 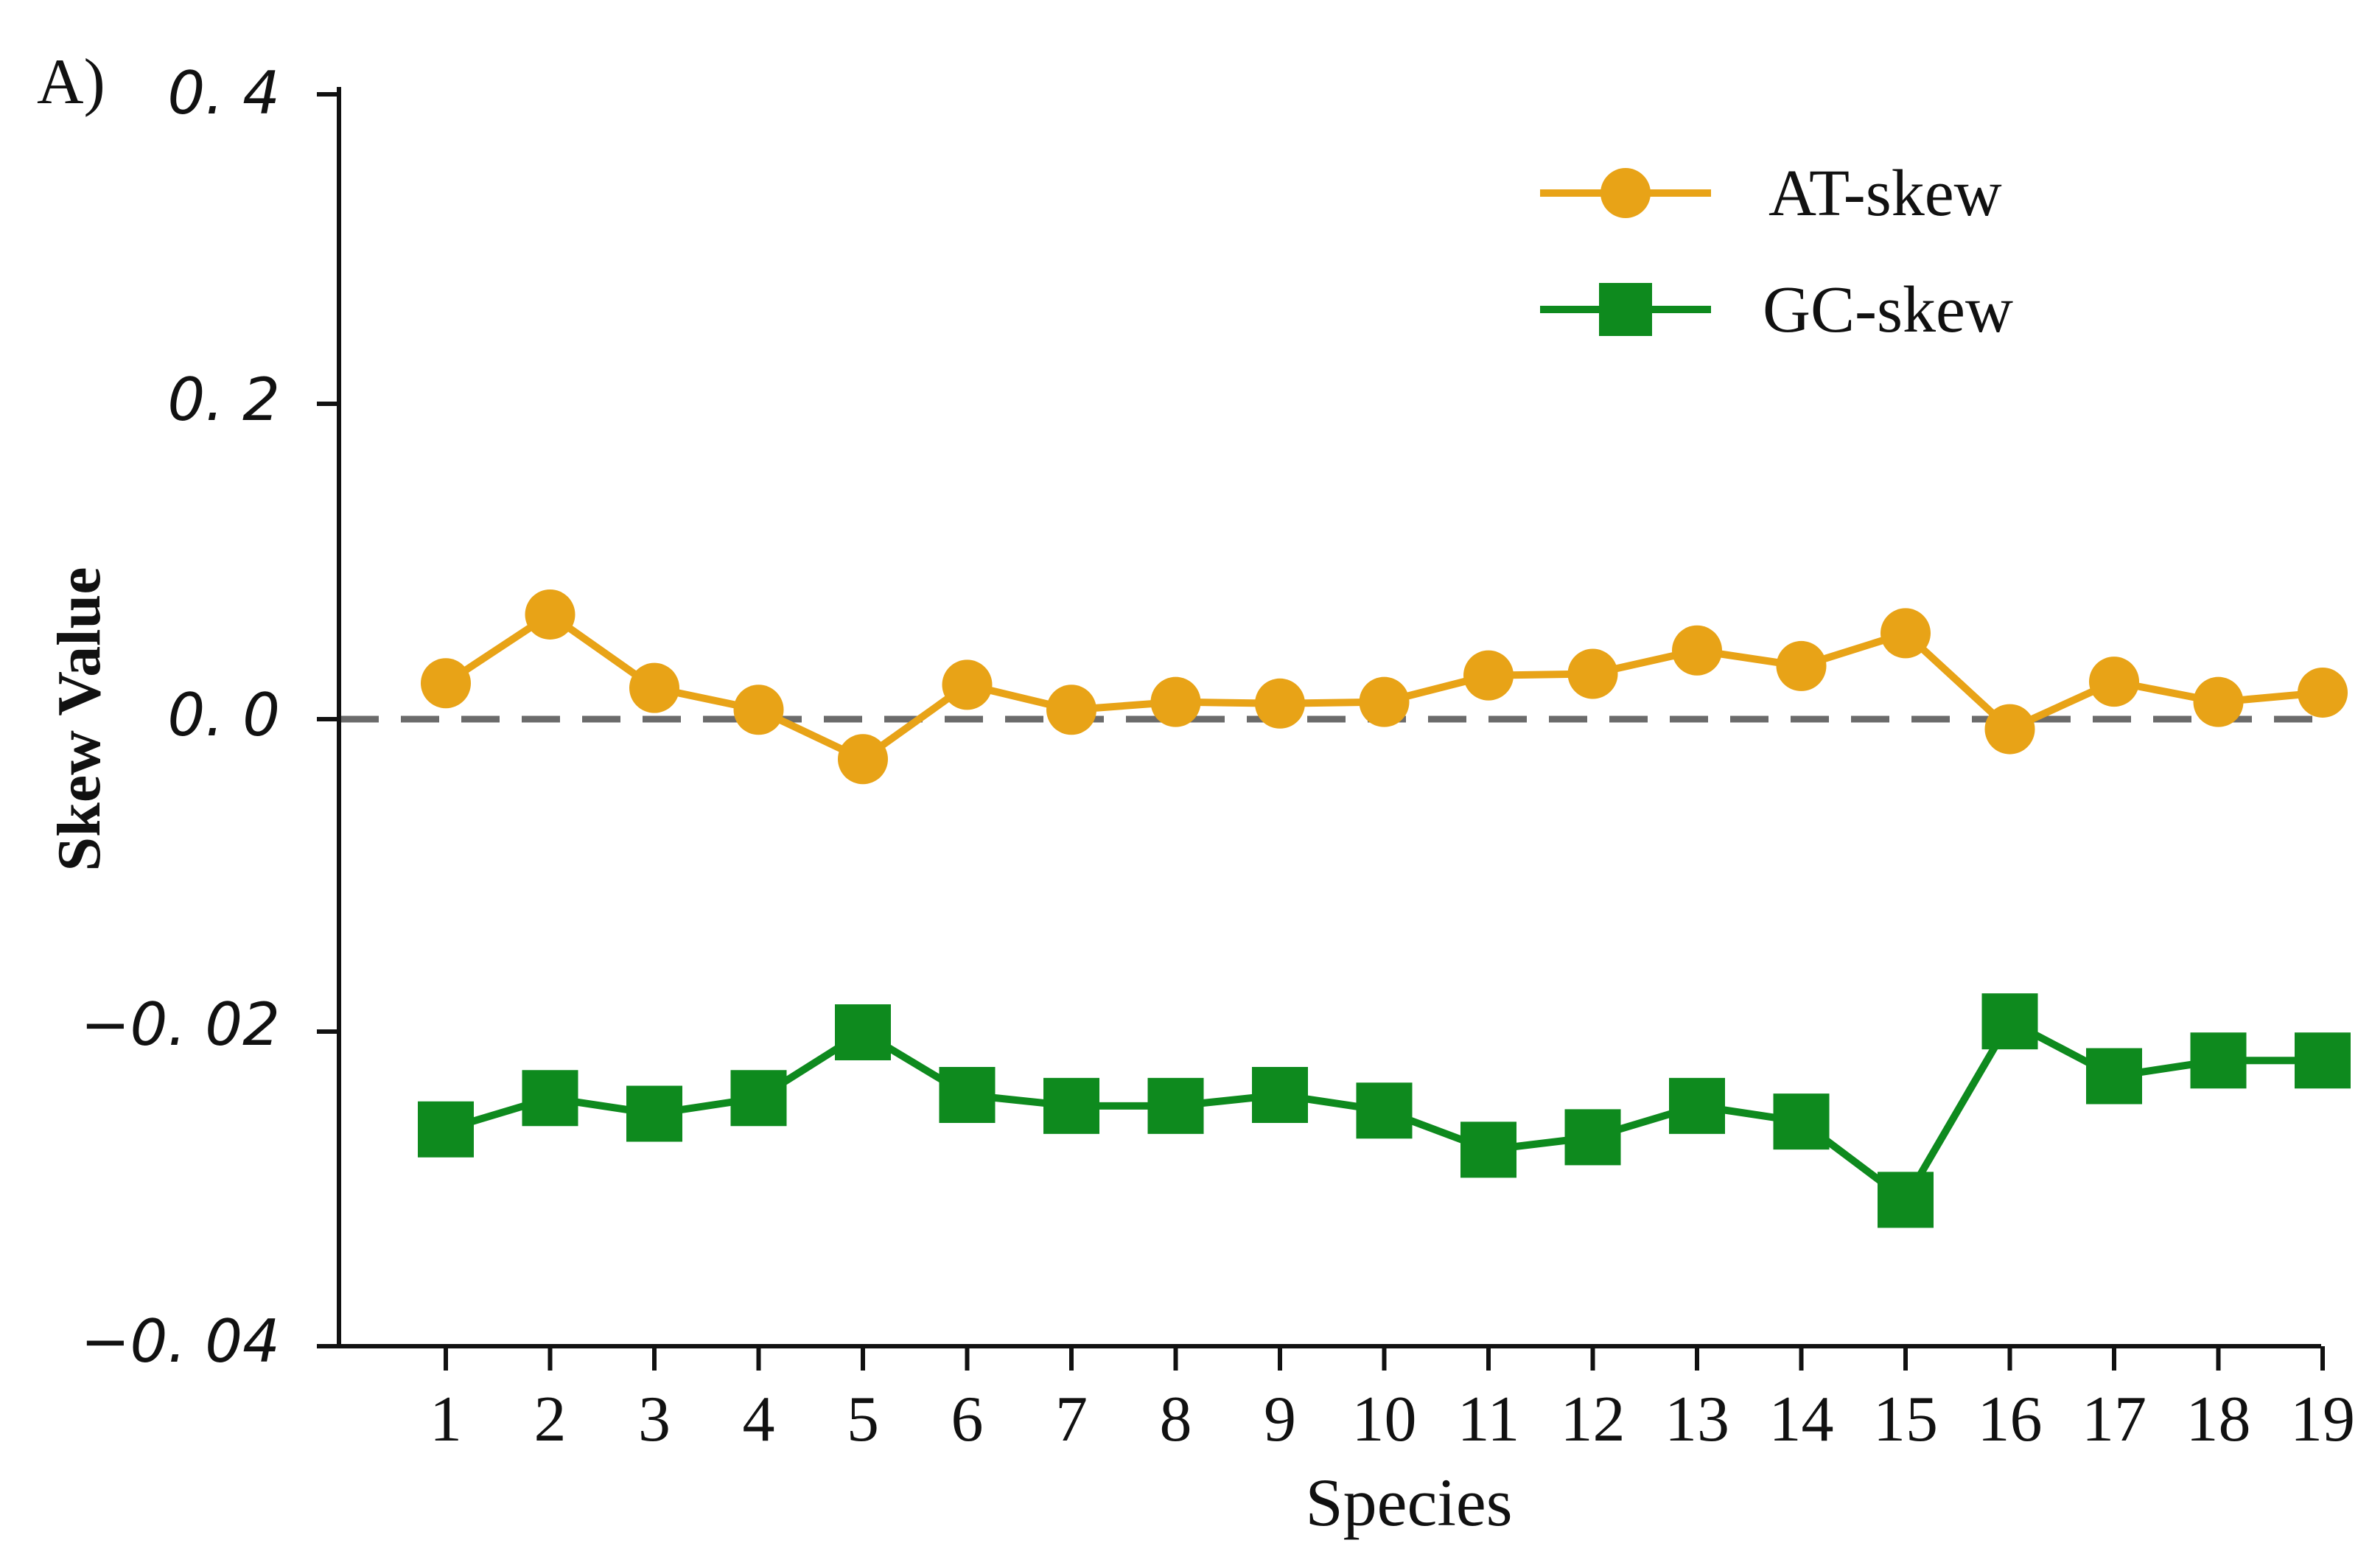 What do you see at coordinates (79, 719) in the screenshot?
I see `y-axis-label: Skew Value` at bounding box center [79, 719].